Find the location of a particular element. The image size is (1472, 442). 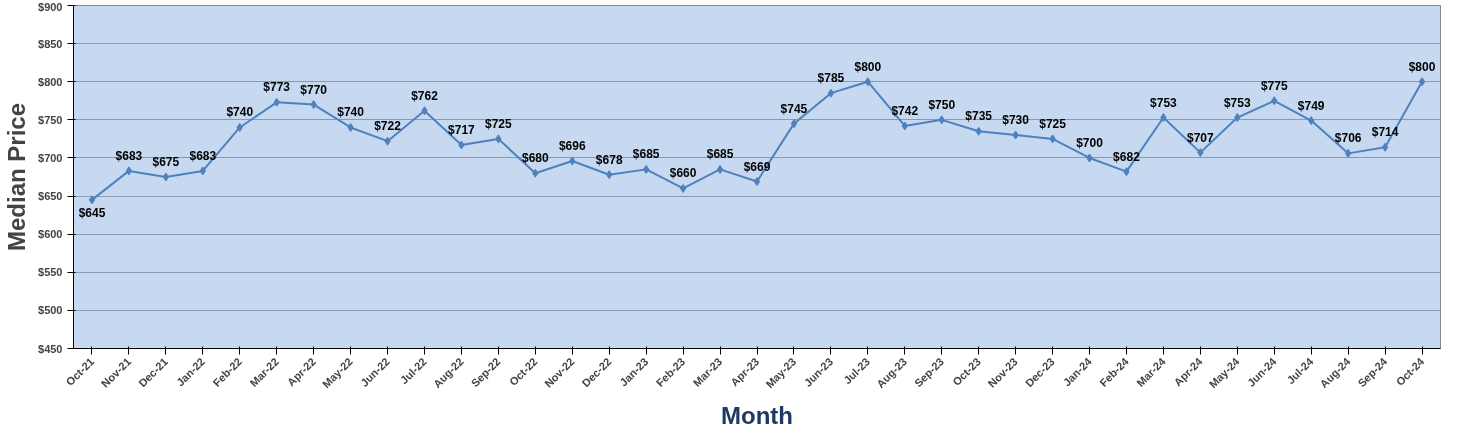

data-label: $735 is located at coordinates (979, 116).